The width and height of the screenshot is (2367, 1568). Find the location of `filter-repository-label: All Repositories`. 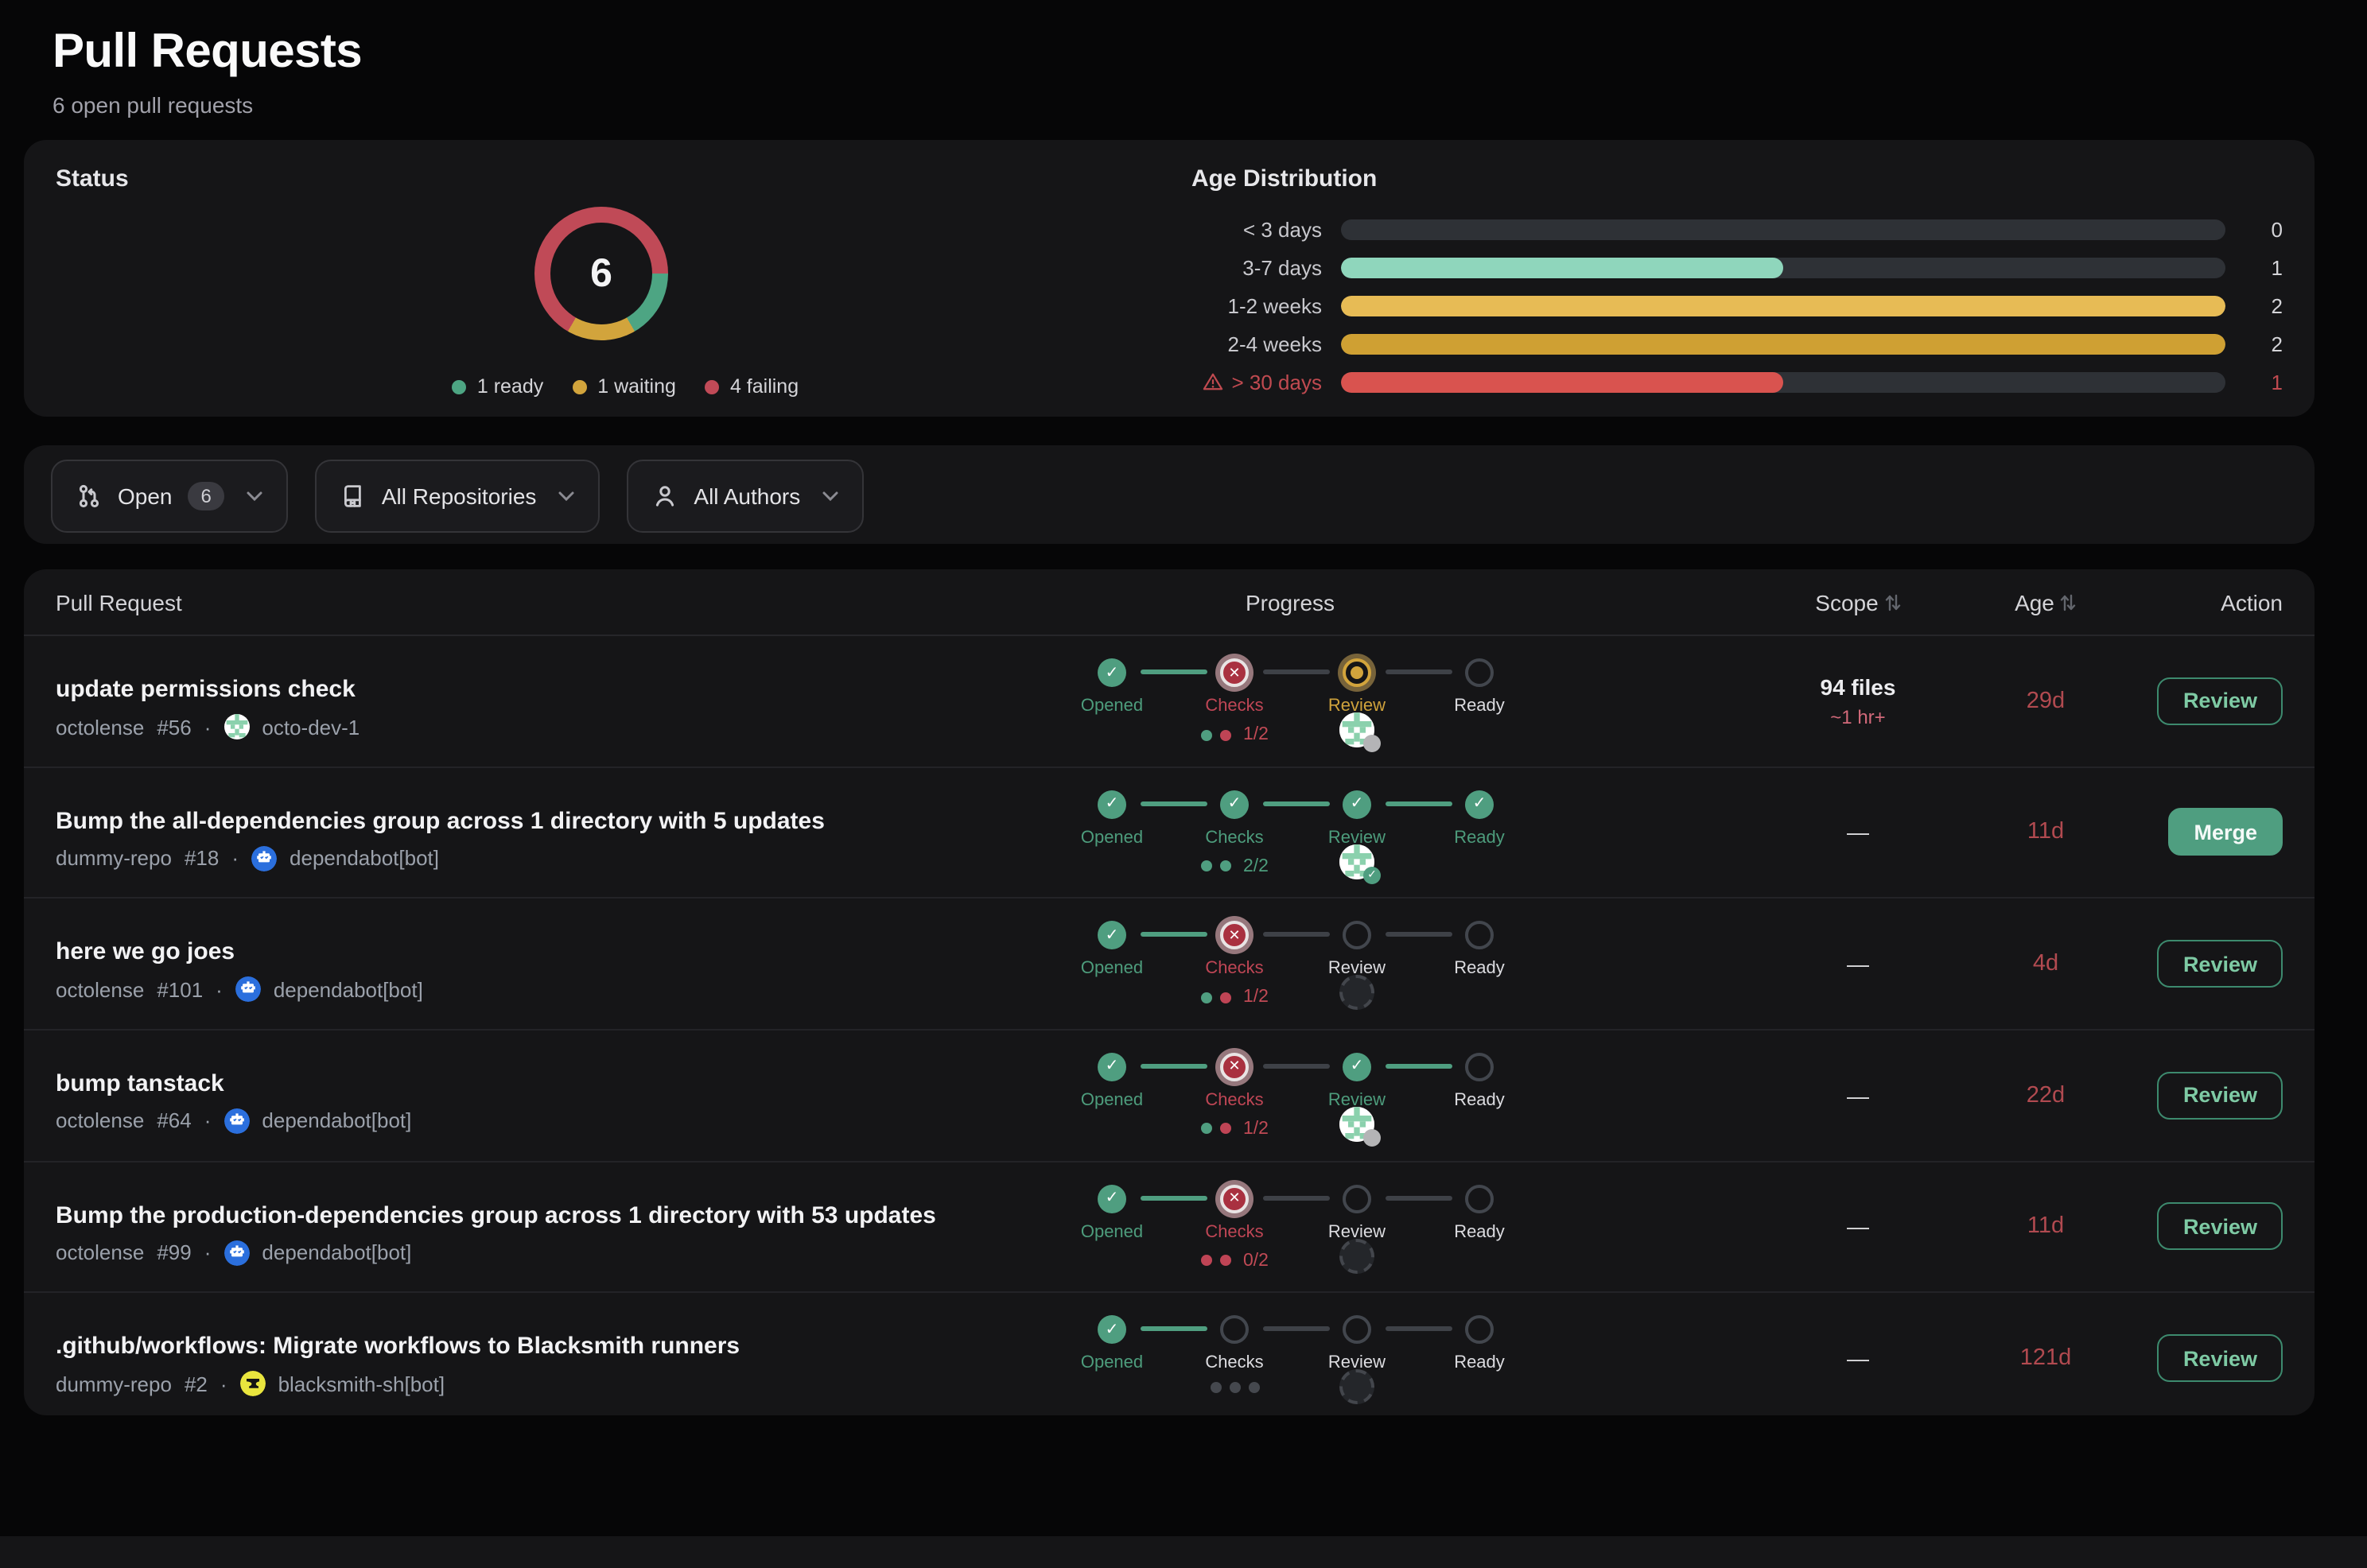

filter-repository-label: All Repositories is located at coordinates (459, 496).